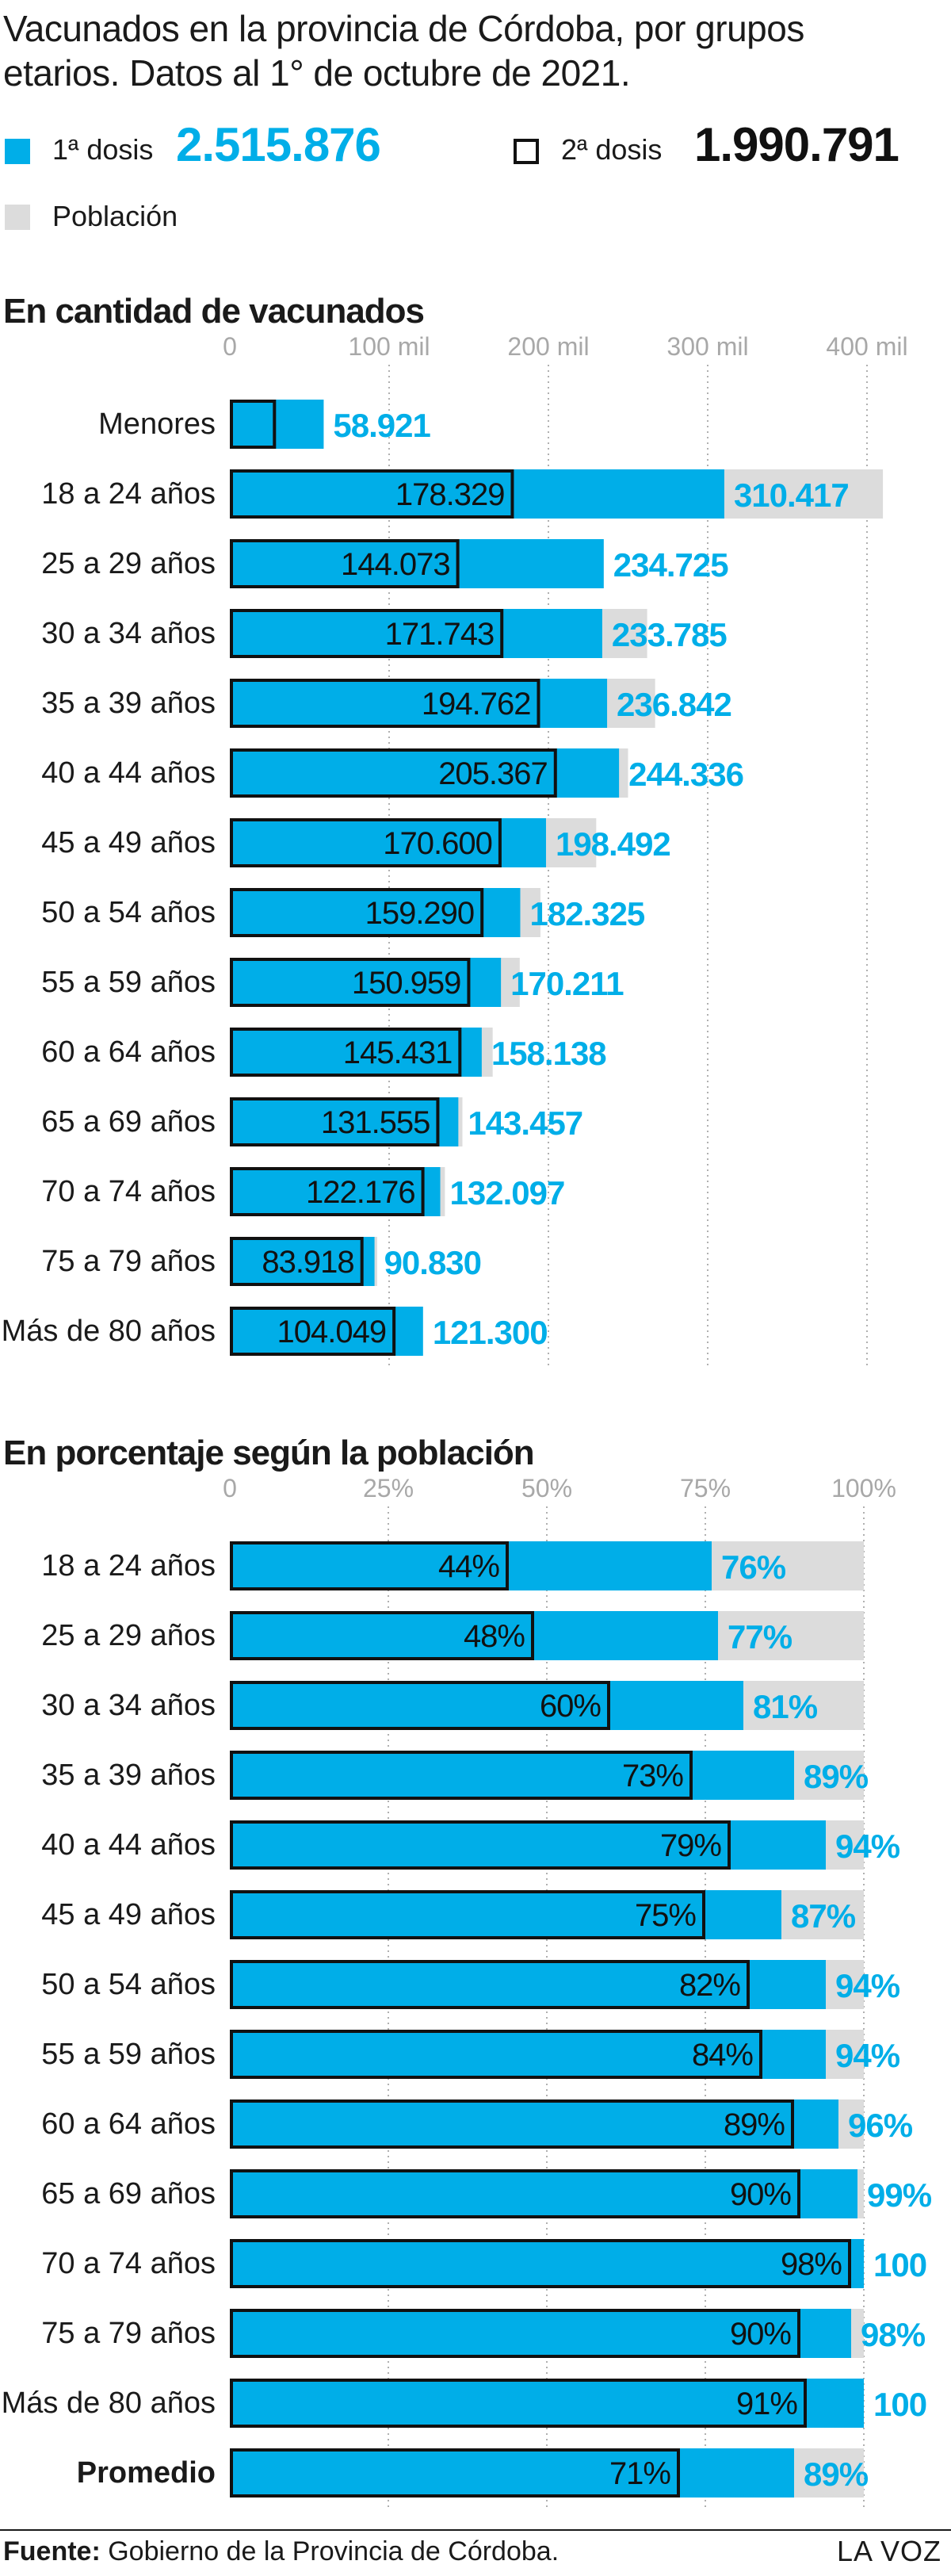 Image resolution: width=951 pixels, height=2576 pixels. I want to click on dose2-value-label: 83.918, so click(307, 1262).